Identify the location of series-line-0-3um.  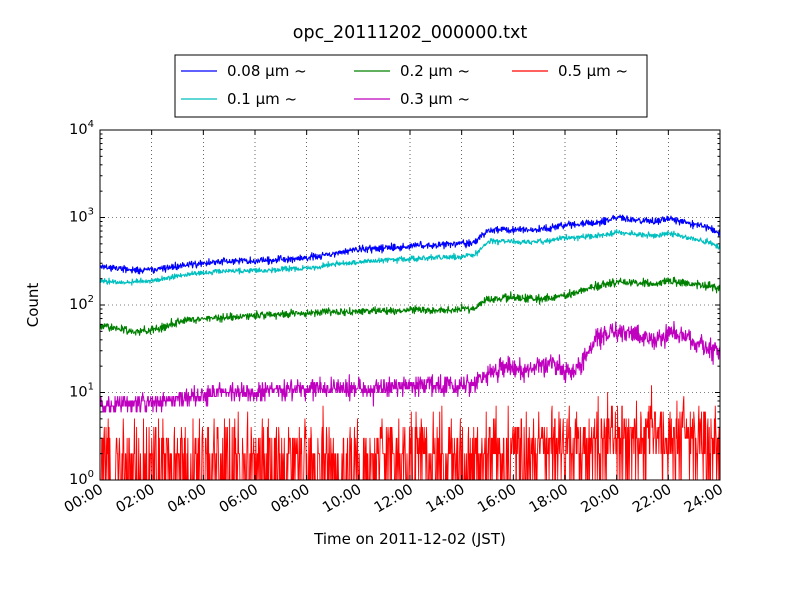
(410, 366).